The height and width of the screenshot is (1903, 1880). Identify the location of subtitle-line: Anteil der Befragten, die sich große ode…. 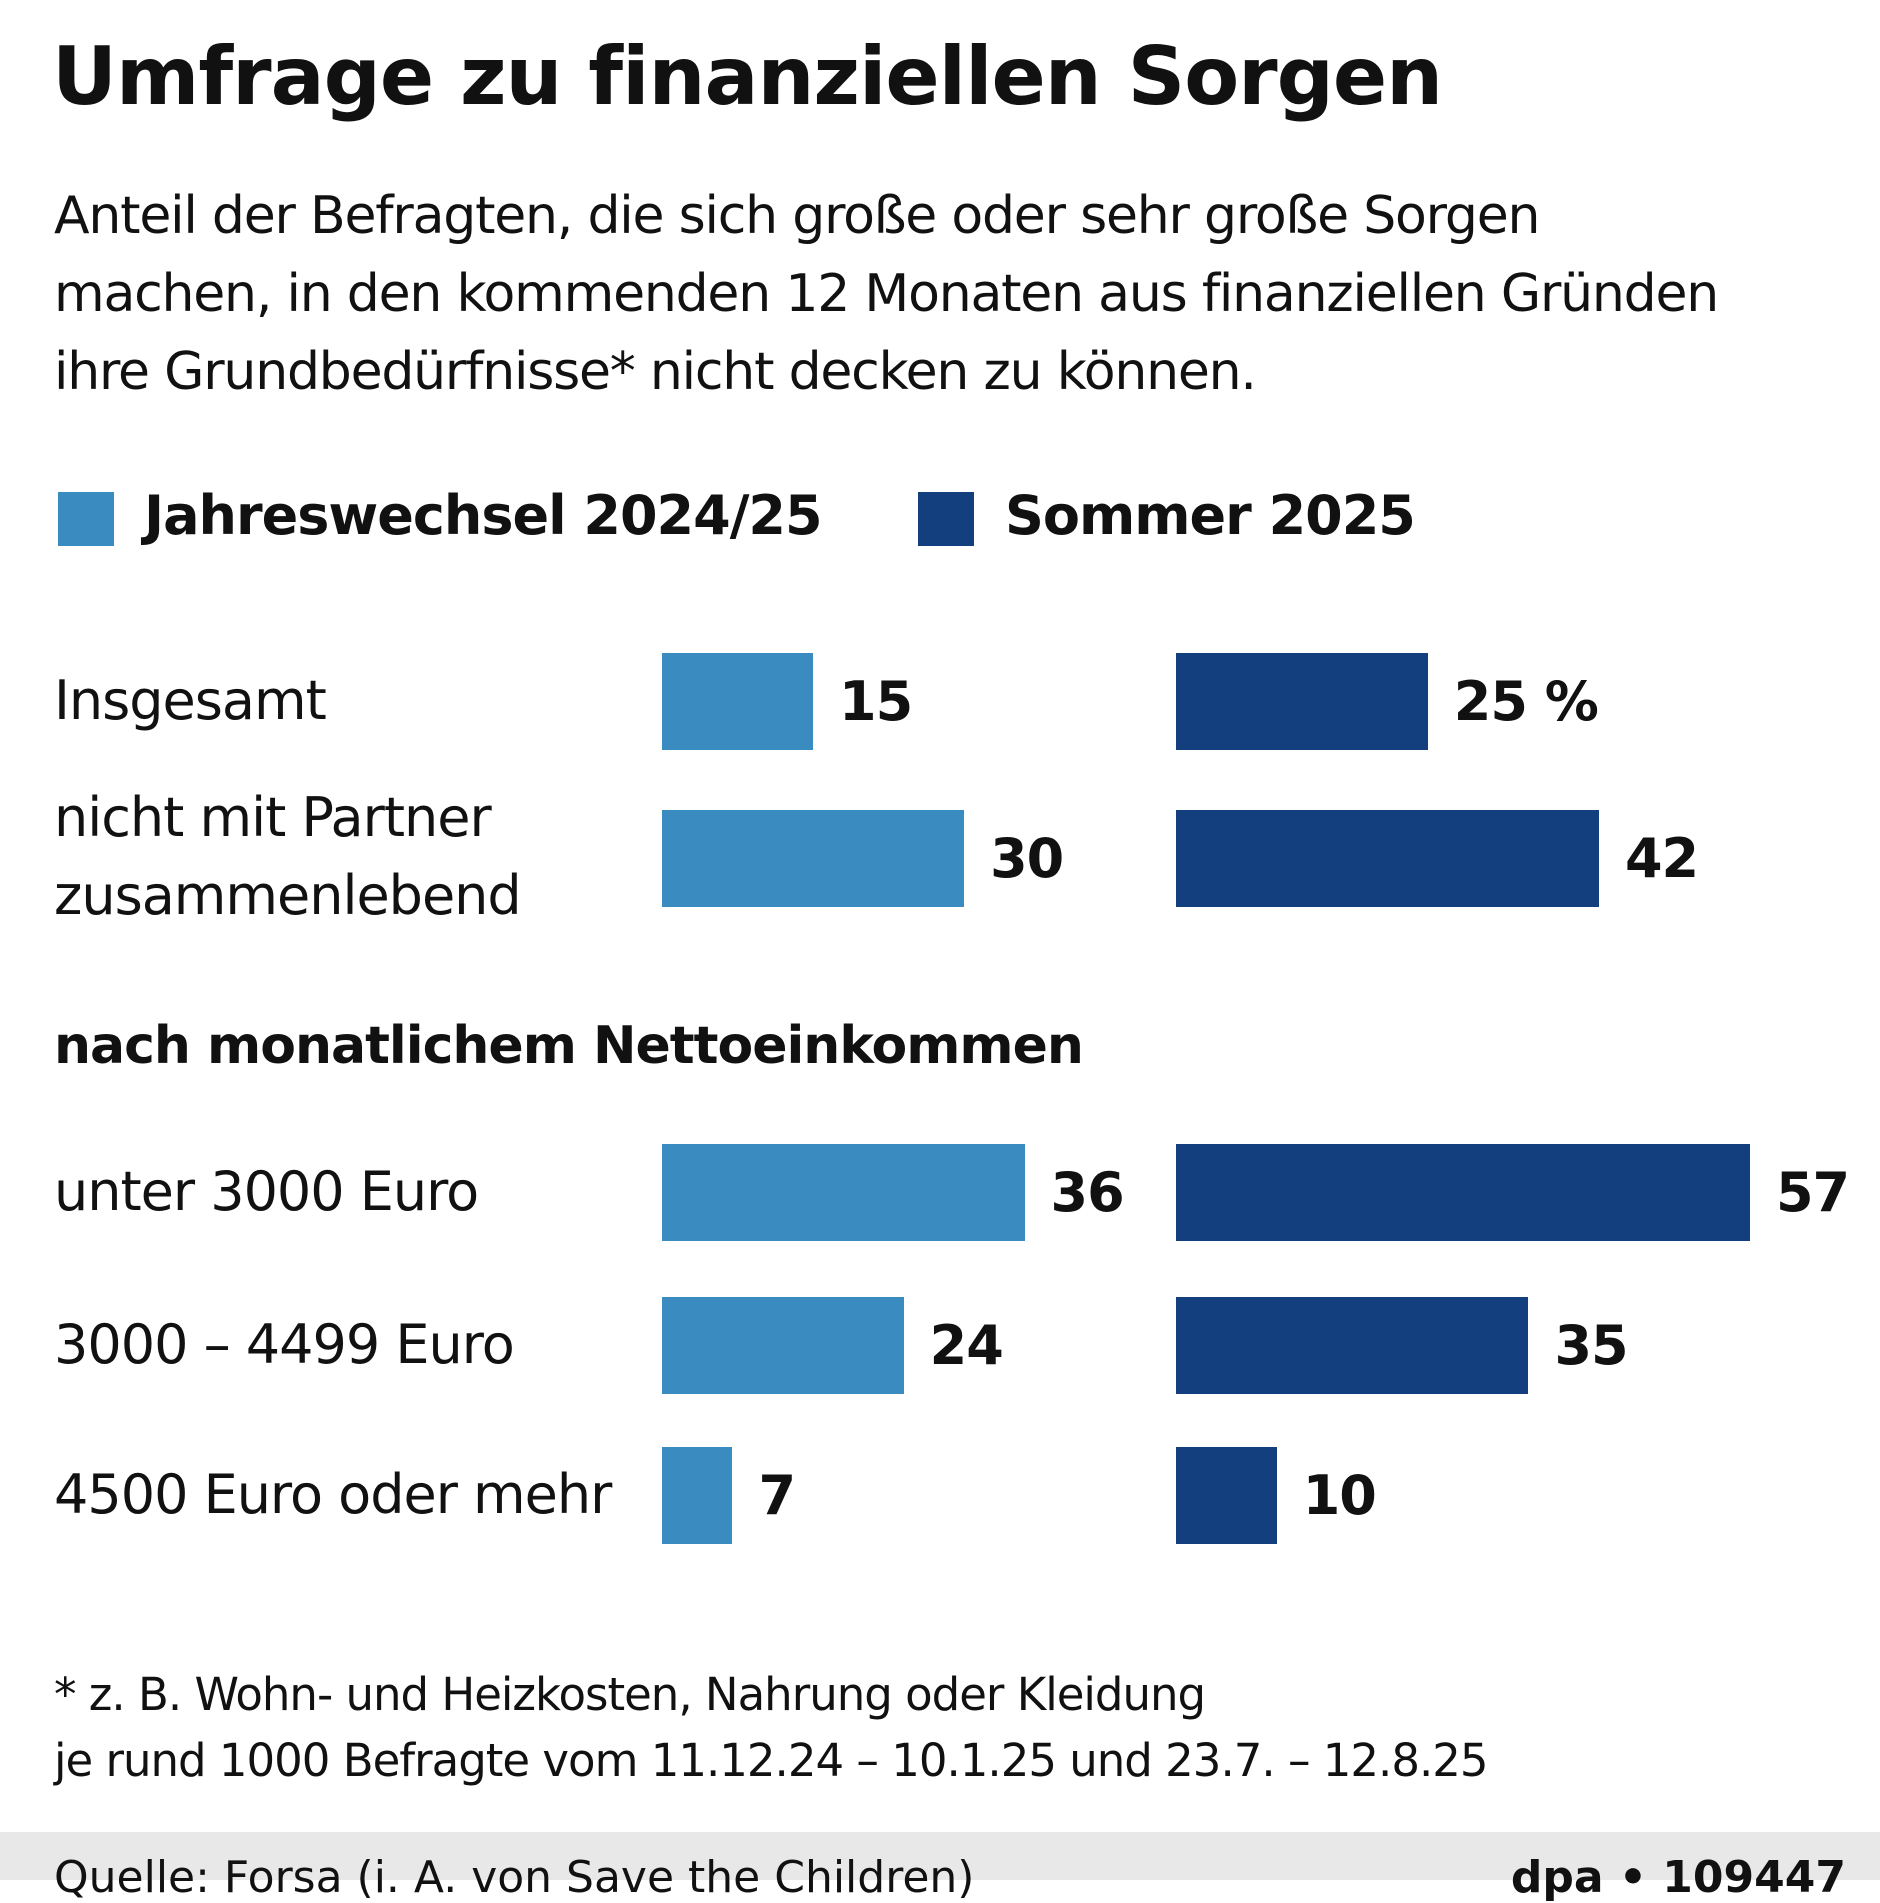
(797, 216).